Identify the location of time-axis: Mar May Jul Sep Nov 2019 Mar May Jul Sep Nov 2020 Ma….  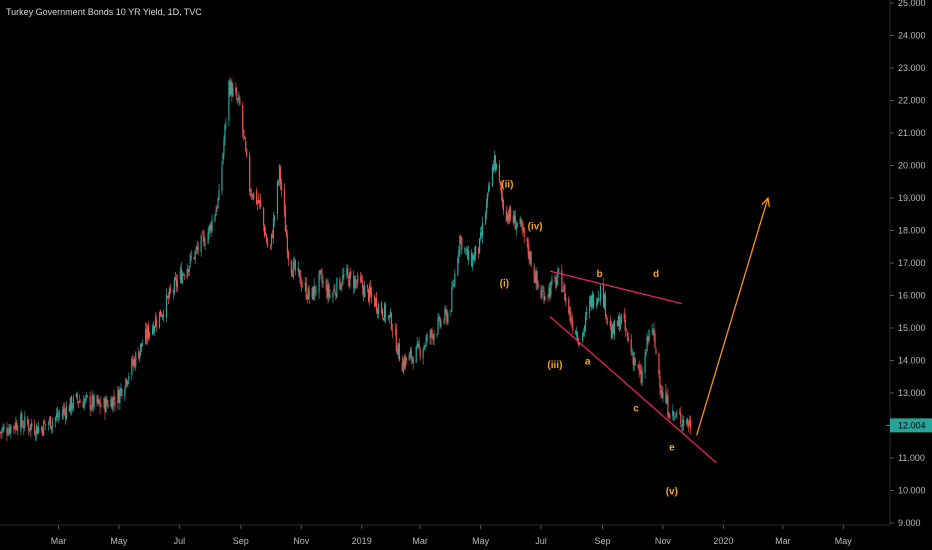
(445, 535).